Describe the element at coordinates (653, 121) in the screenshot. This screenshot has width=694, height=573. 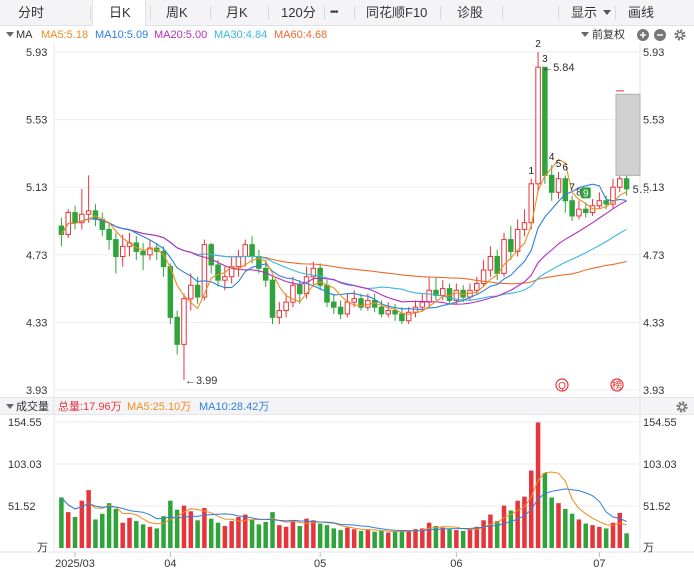
I see `price-tick-right: 5.53` at that location.